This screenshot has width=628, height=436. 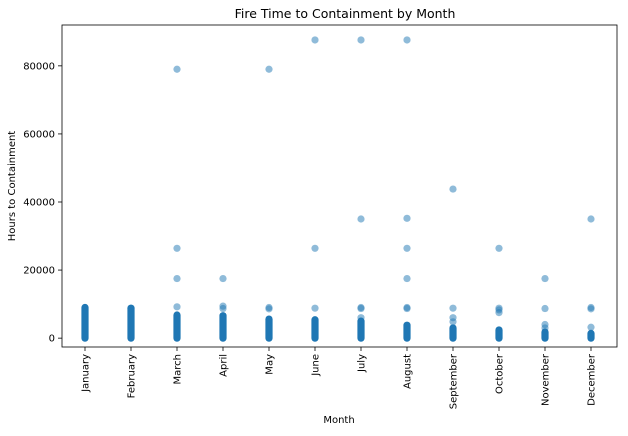 I want to click on y-tick-label: 40000, so click(x=39, y=202).